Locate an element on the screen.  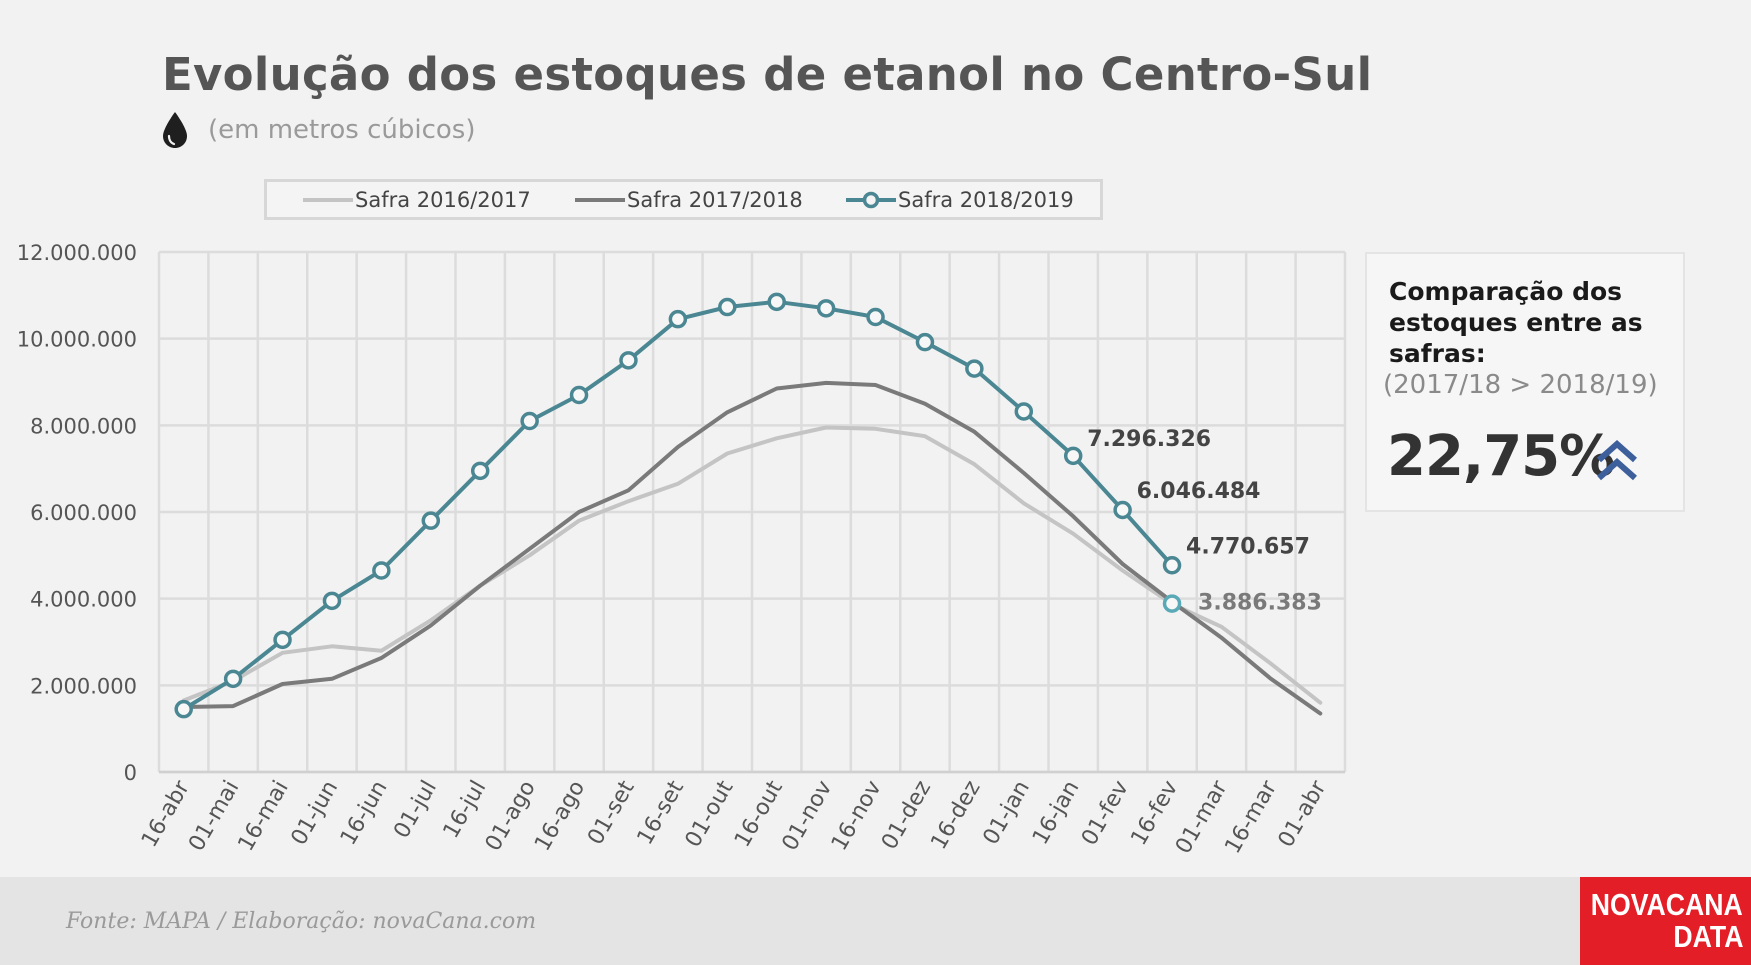
data-label: 4.770.657 is located at coordinates (1248, 546).